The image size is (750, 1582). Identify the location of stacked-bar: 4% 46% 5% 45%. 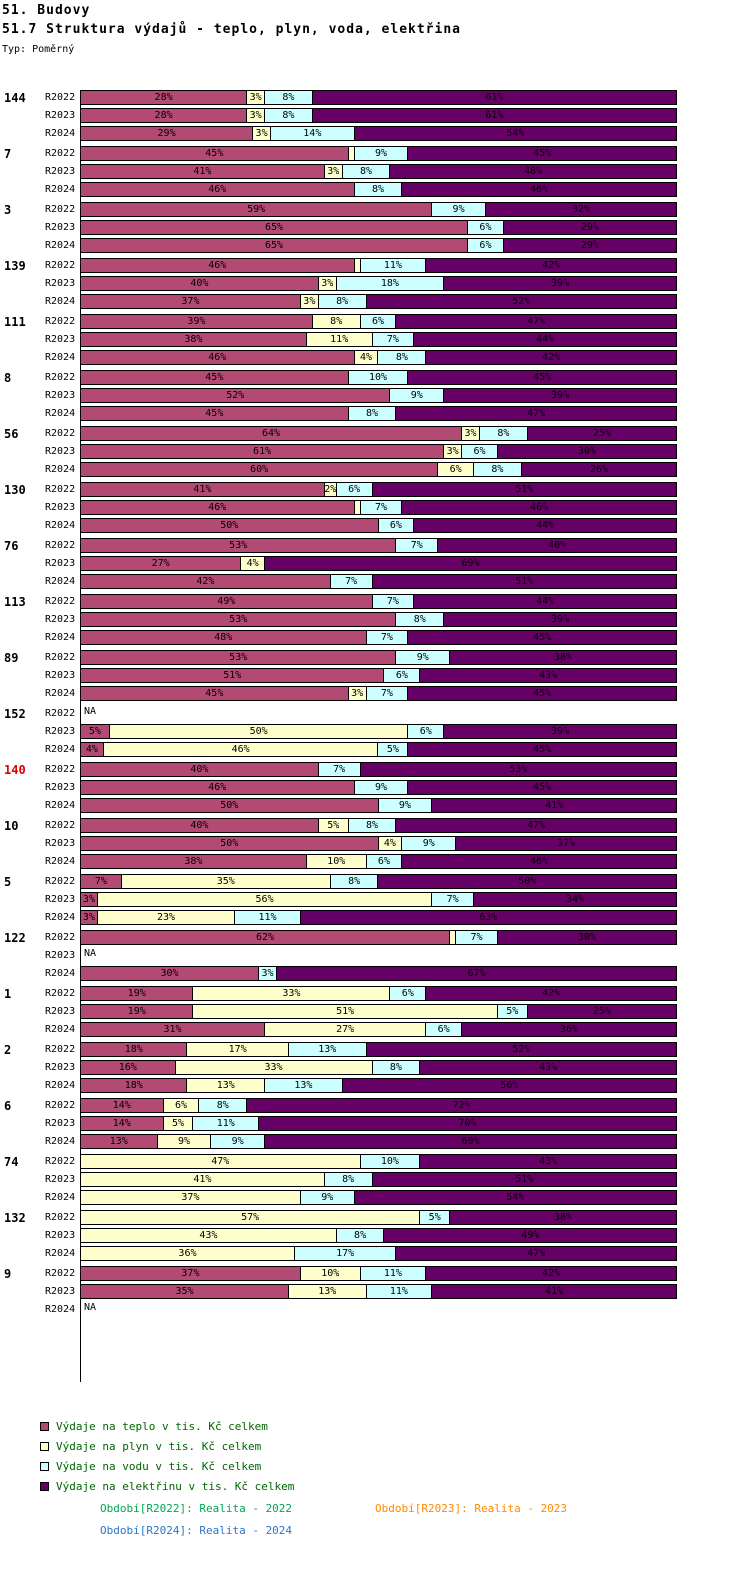
(378, 749).